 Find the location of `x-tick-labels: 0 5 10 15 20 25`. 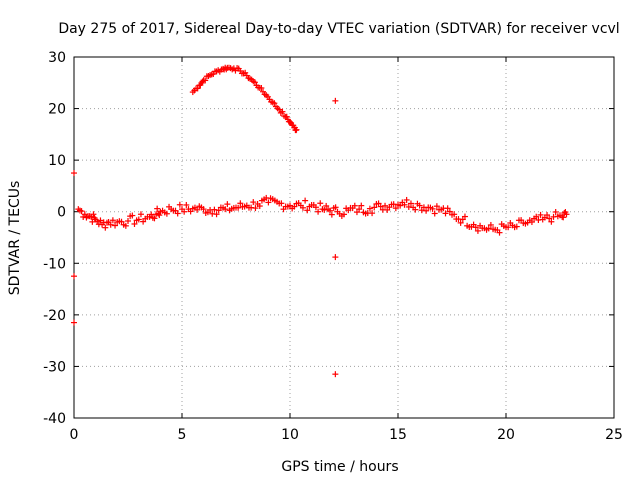

x-tick-labels: 0 5 10 15 20 25 is located at coordinates (346, 435).